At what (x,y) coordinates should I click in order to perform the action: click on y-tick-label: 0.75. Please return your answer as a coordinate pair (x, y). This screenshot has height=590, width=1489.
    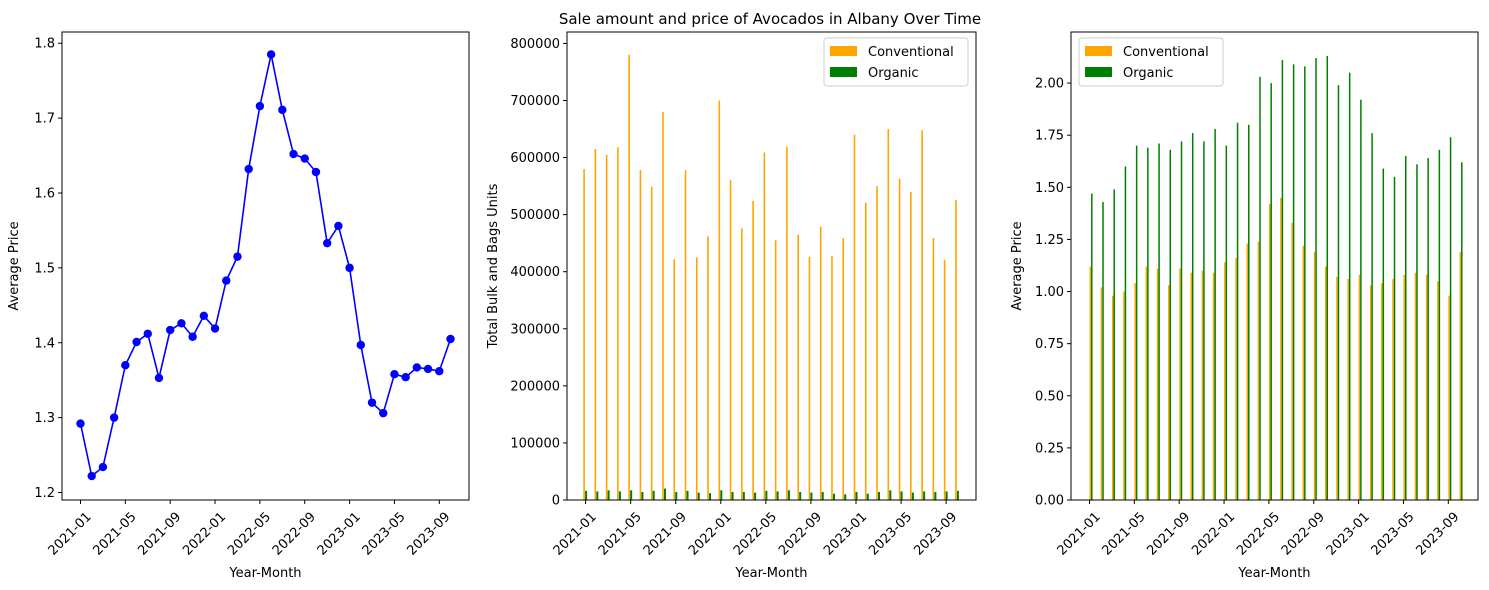
    Looking at the image, I should click on (1049, 344).